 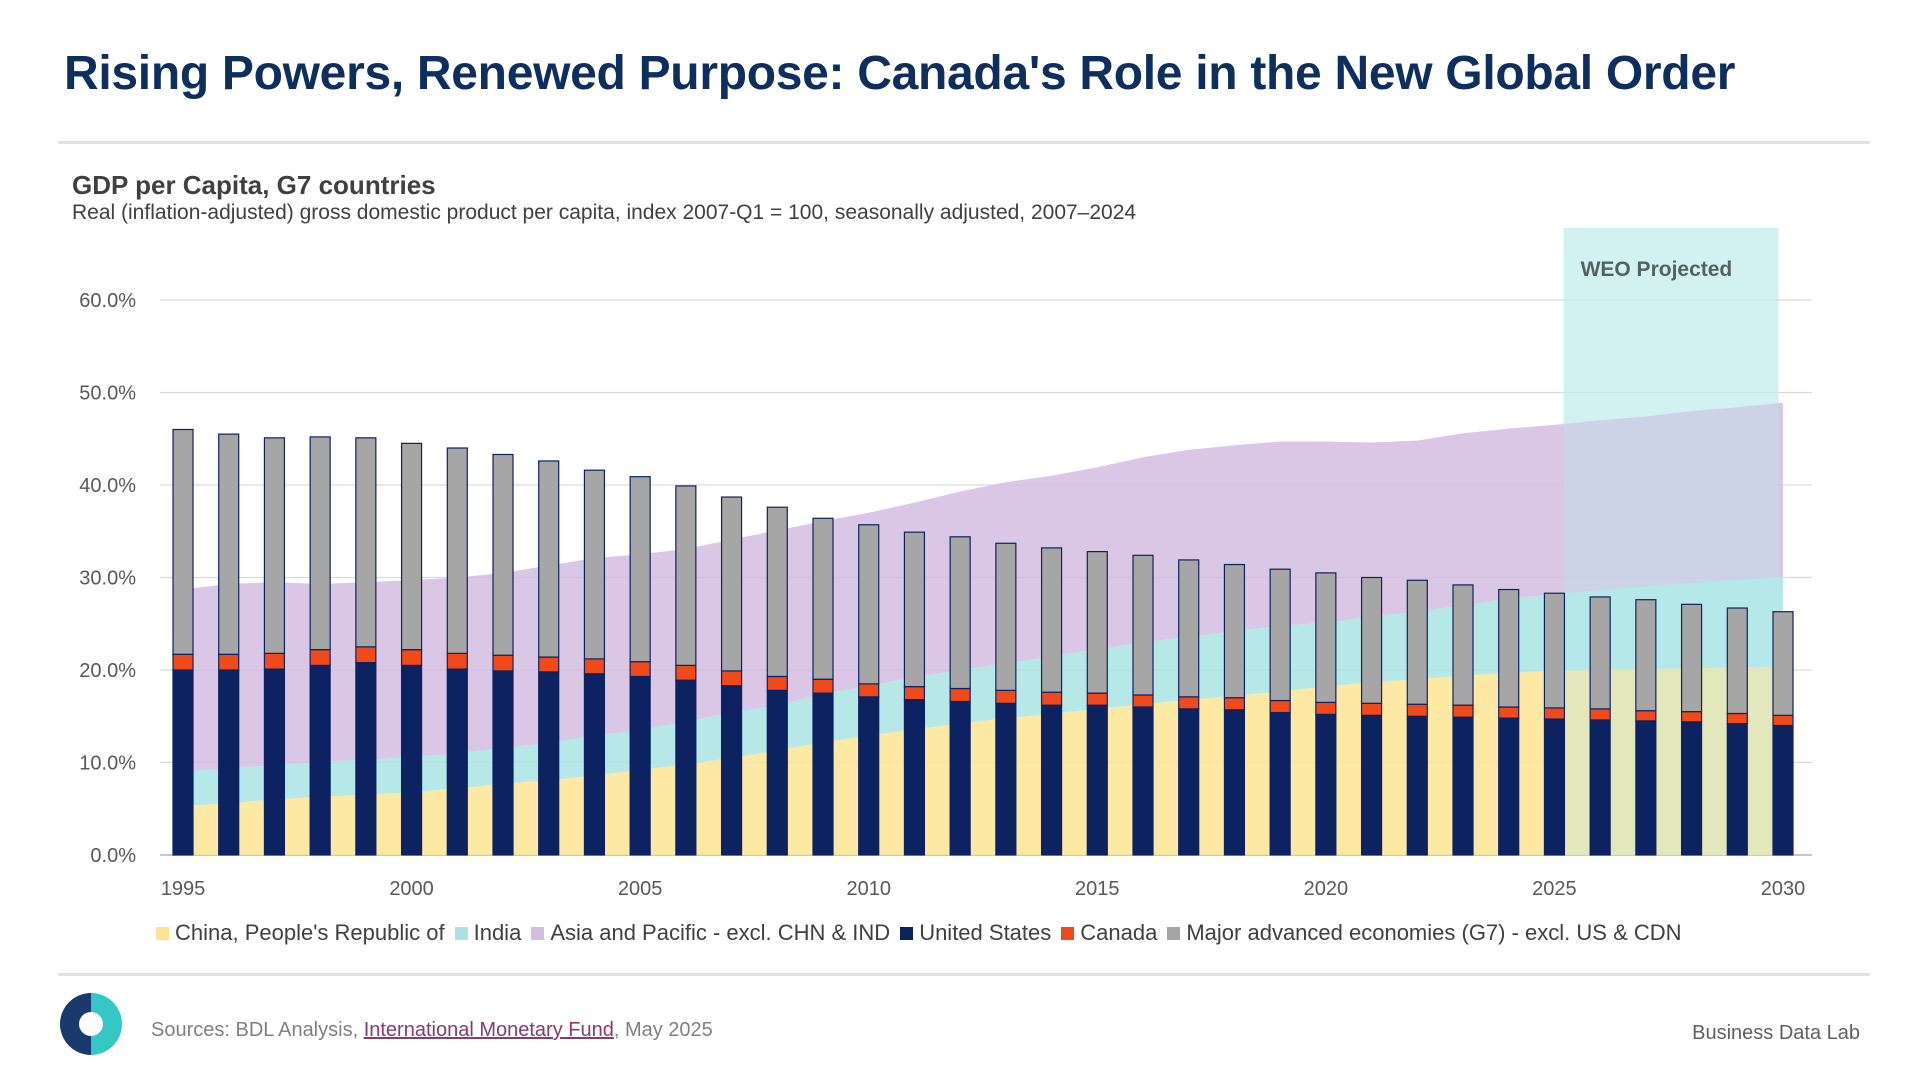 What do you see at coordinates (300, 933) in the screenshot?
I see `legend-item: China, People's Republic of` at bounding box center [300, 933].